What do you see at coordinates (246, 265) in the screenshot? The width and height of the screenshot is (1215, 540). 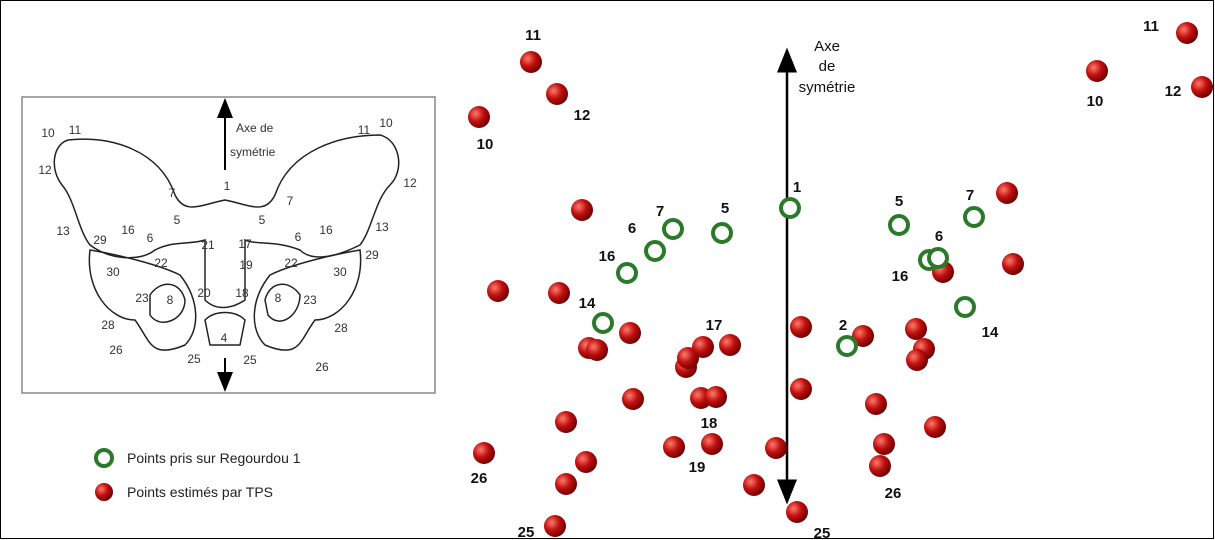 I see `inset-landmark-label: 19` at bounding box center [246, 265].